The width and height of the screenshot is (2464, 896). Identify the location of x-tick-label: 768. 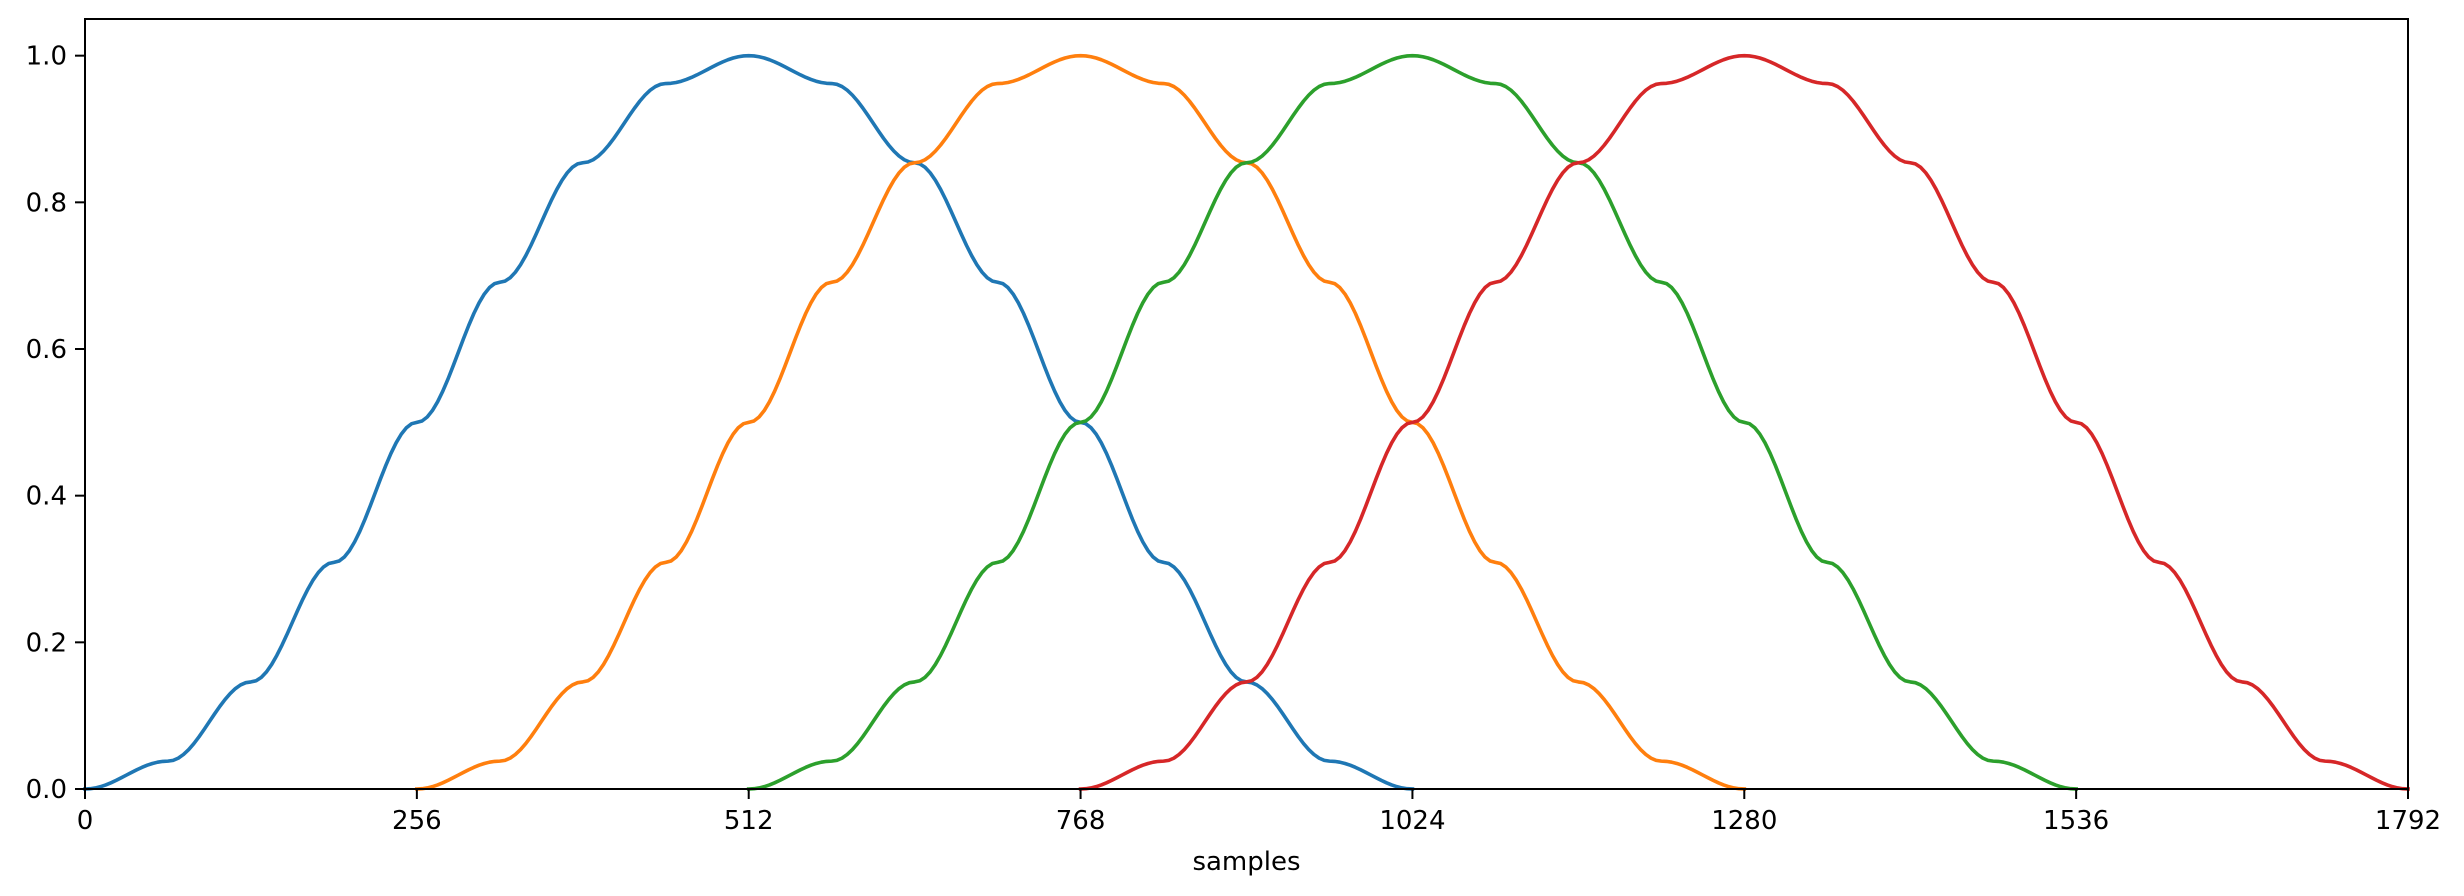
(1081, 821).